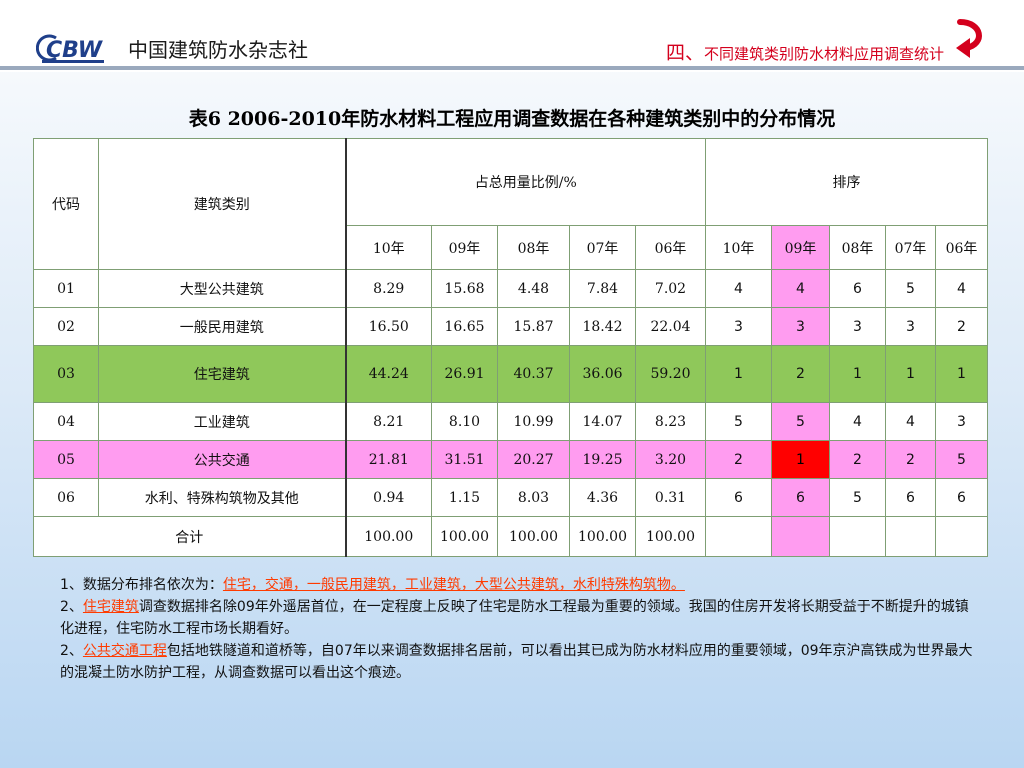  Describe the element at coordinates (66, 497) in the screenshot. I see `row-code: 06` at that location.